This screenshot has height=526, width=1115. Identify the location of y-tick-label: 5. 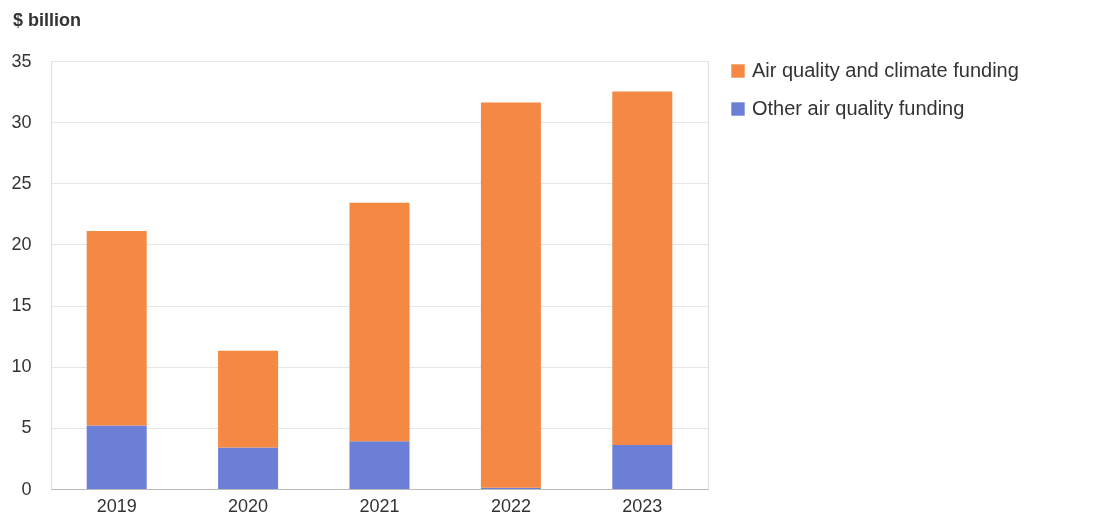
(26, 427).